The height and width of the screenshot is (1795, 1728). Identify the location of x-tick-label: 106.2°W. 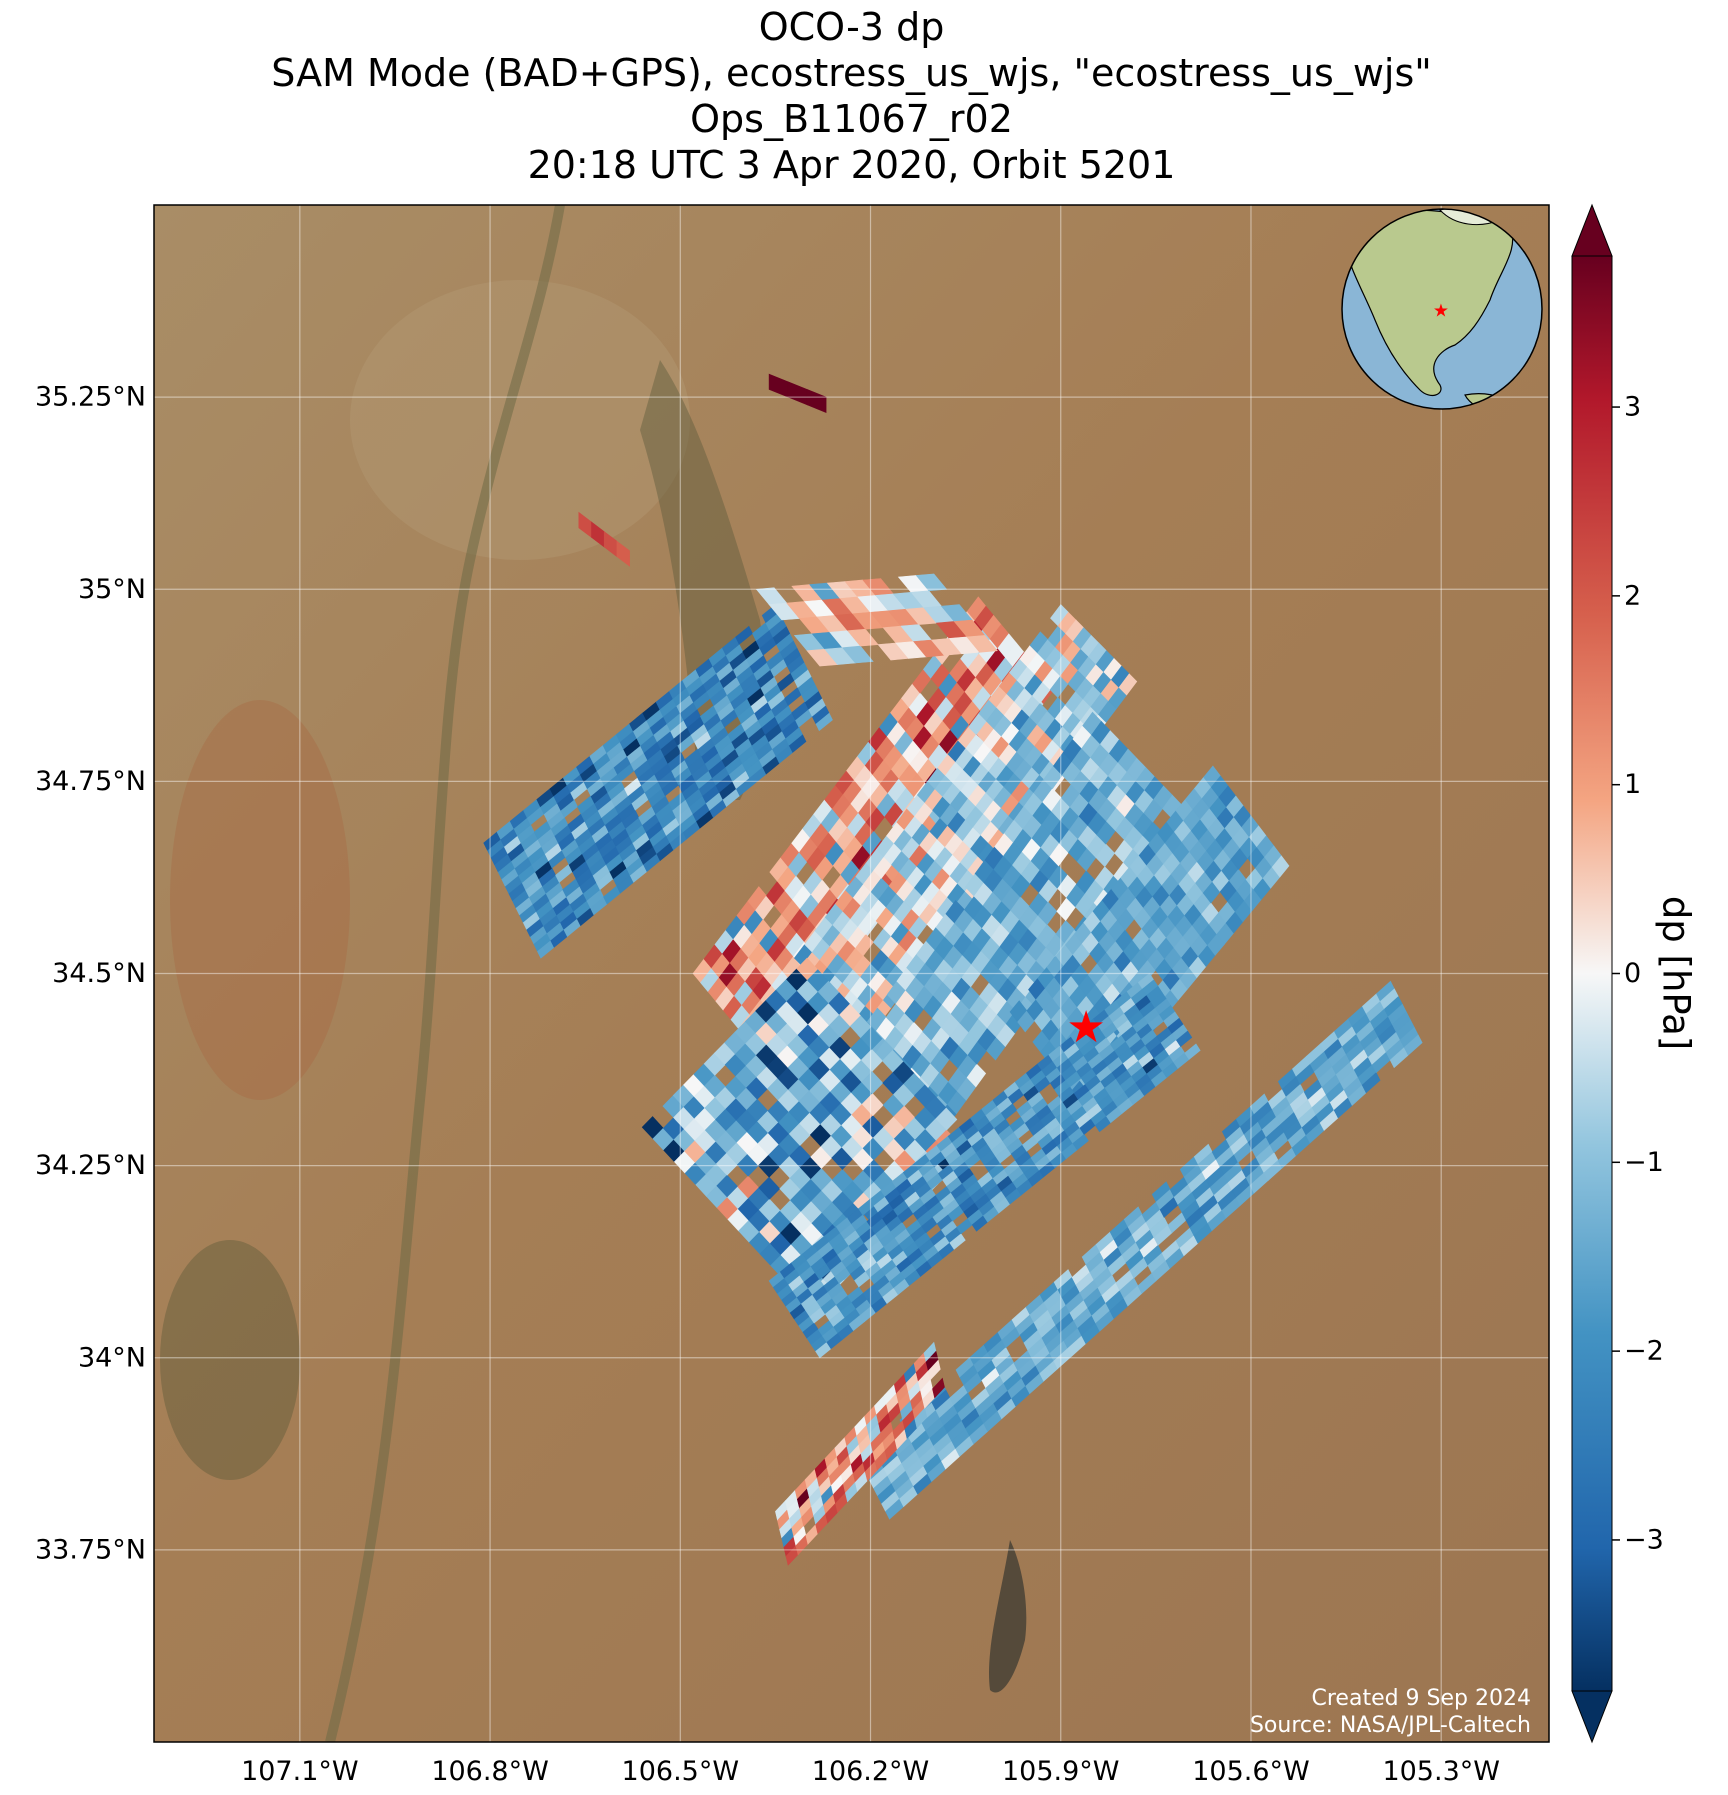
(871, 1771).